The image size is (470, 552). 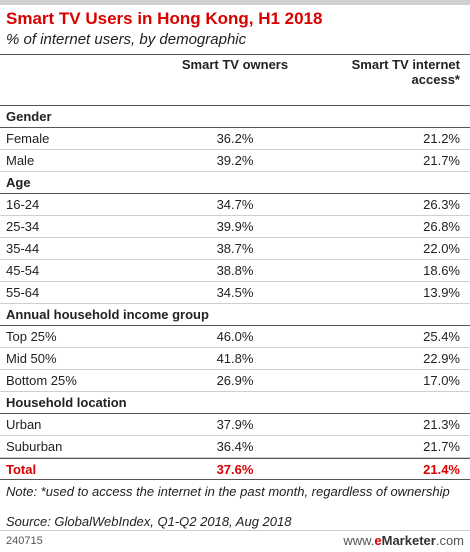 I want to click on chart-title: Smart TV Users in Hong Kong, H1 2018, so click(x=164, y=18).